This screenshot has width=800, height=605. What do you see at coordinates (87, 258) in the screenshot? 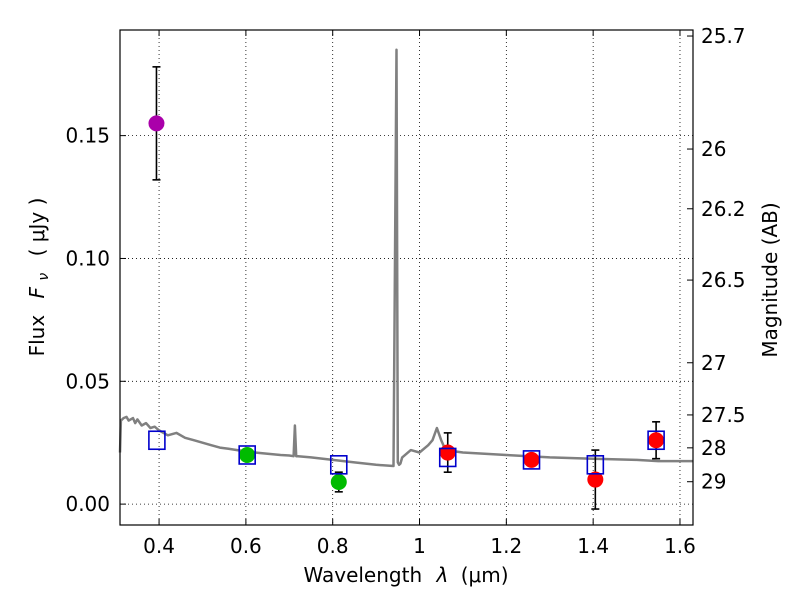
I see `y-tick-label: 0.10` at bounding box center [87, 258].